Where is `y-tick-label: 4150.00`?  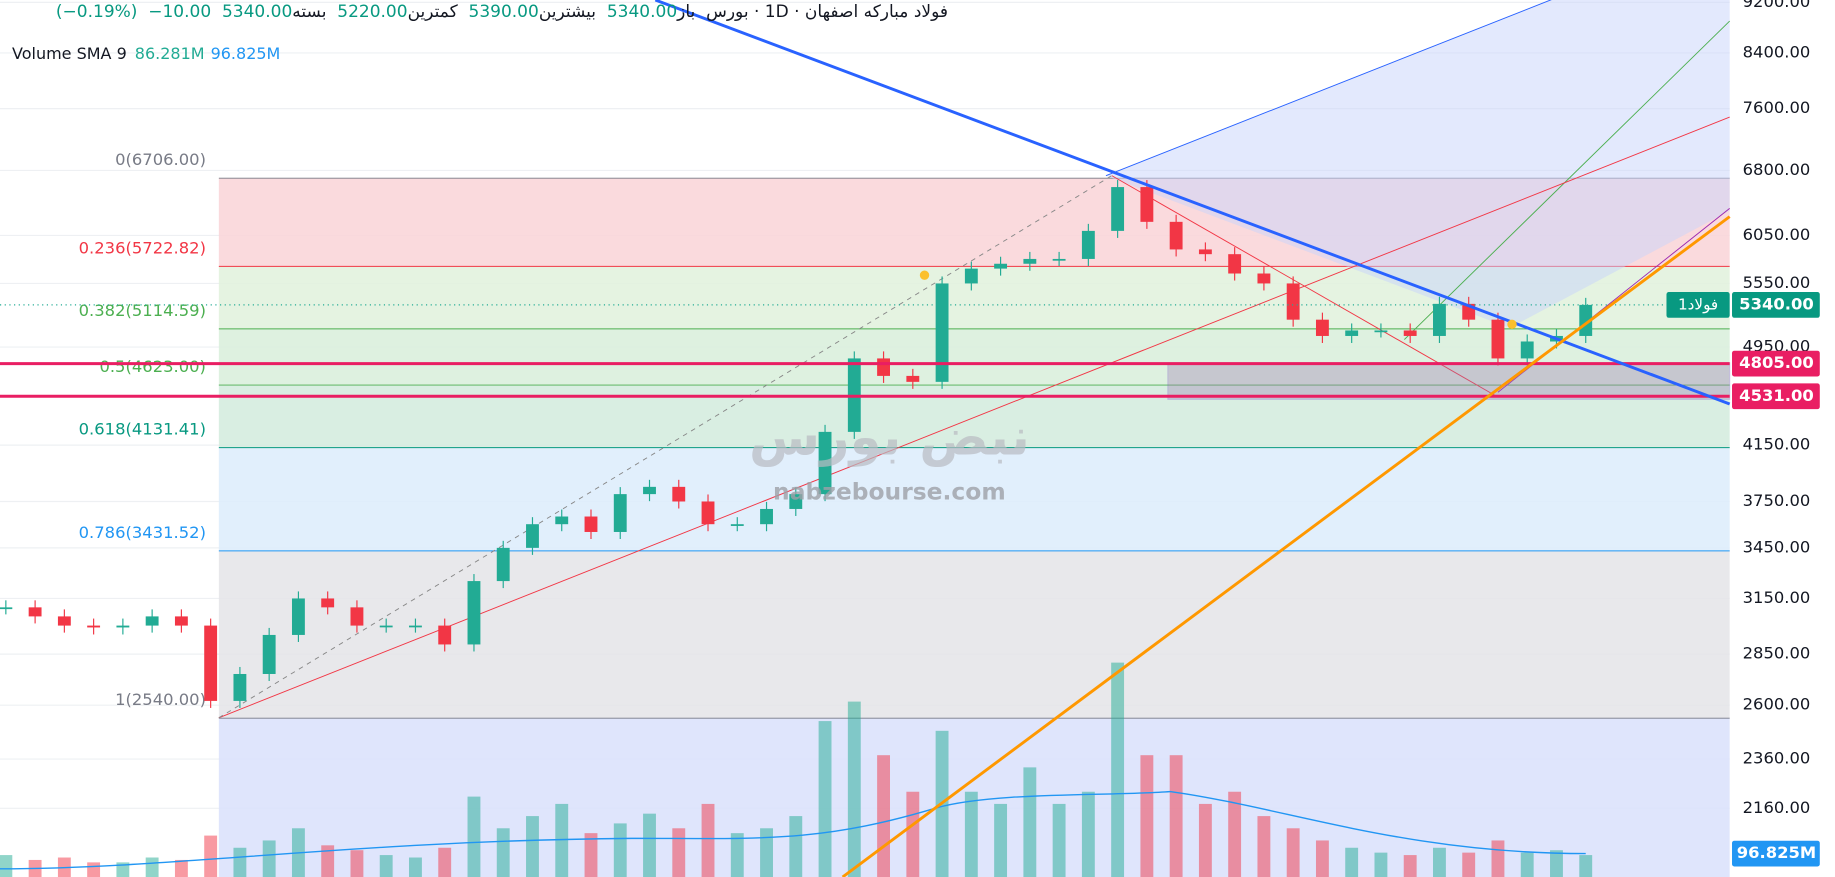 y-tick-label: 4150.00 is located at coordinates (1777, 444).